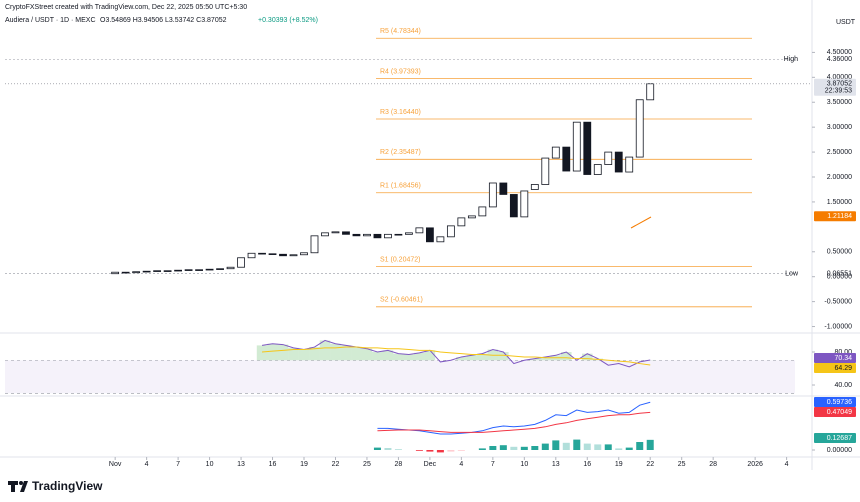 The width and height of the screenshot is (860, 502). What do you see at coordinates (400, 377) in the screenshot?
I see `rsi-band` at bounding box center [400, 377].